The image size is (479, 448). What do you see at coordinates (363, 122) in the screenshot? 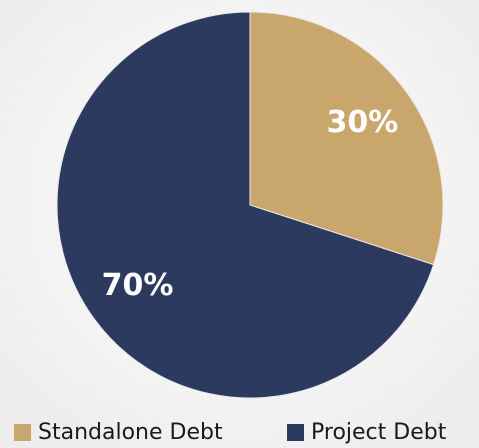
I see `data-label: 30%` at bounding box center [363, 122].